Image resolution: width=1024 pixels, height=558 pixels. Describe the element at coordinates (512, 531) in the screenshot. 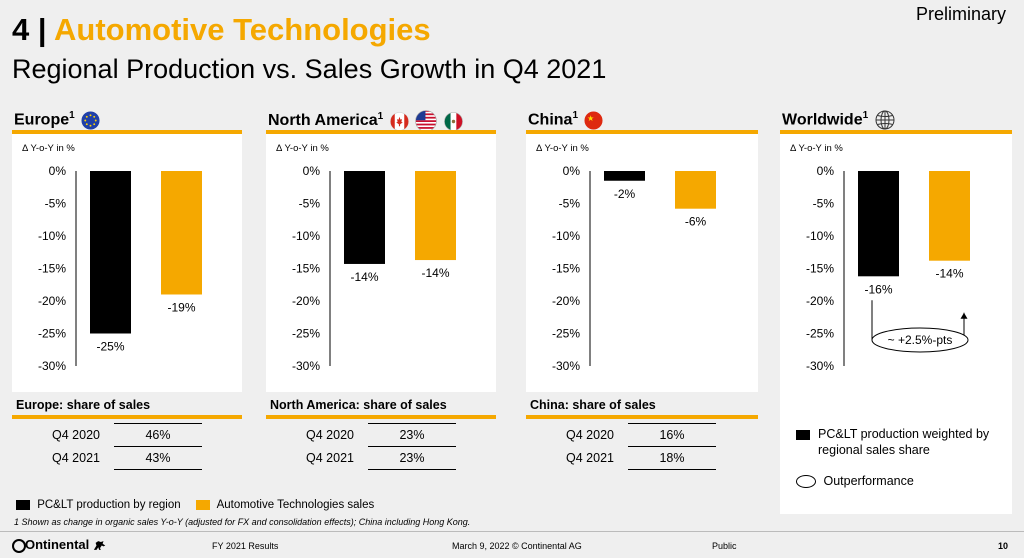

I see `footer-divider` at that location.